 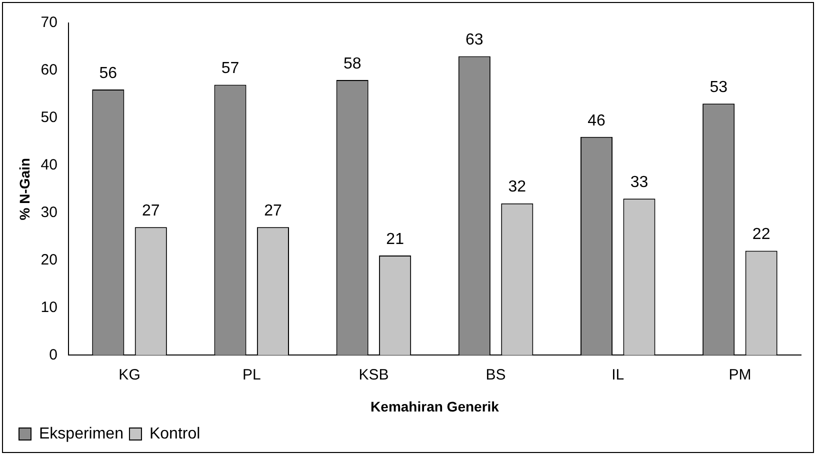 What do you see at coordinates (251, 375) in the screenshot?
I see `x-tick-label: PL` at bounding box center [251, 375].